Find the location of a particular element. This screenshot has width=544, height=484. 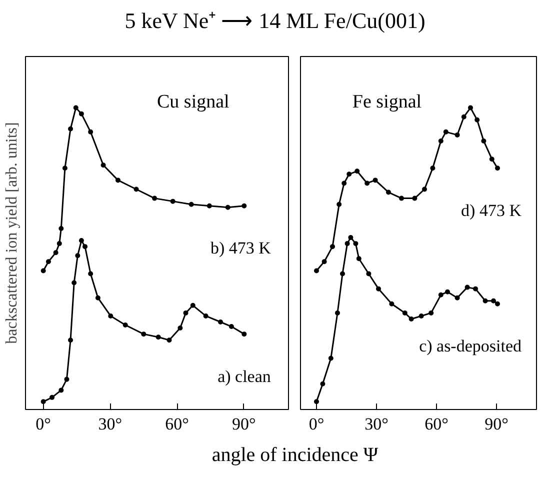

annotation: Cu signal is located at coordinates (193, 101).